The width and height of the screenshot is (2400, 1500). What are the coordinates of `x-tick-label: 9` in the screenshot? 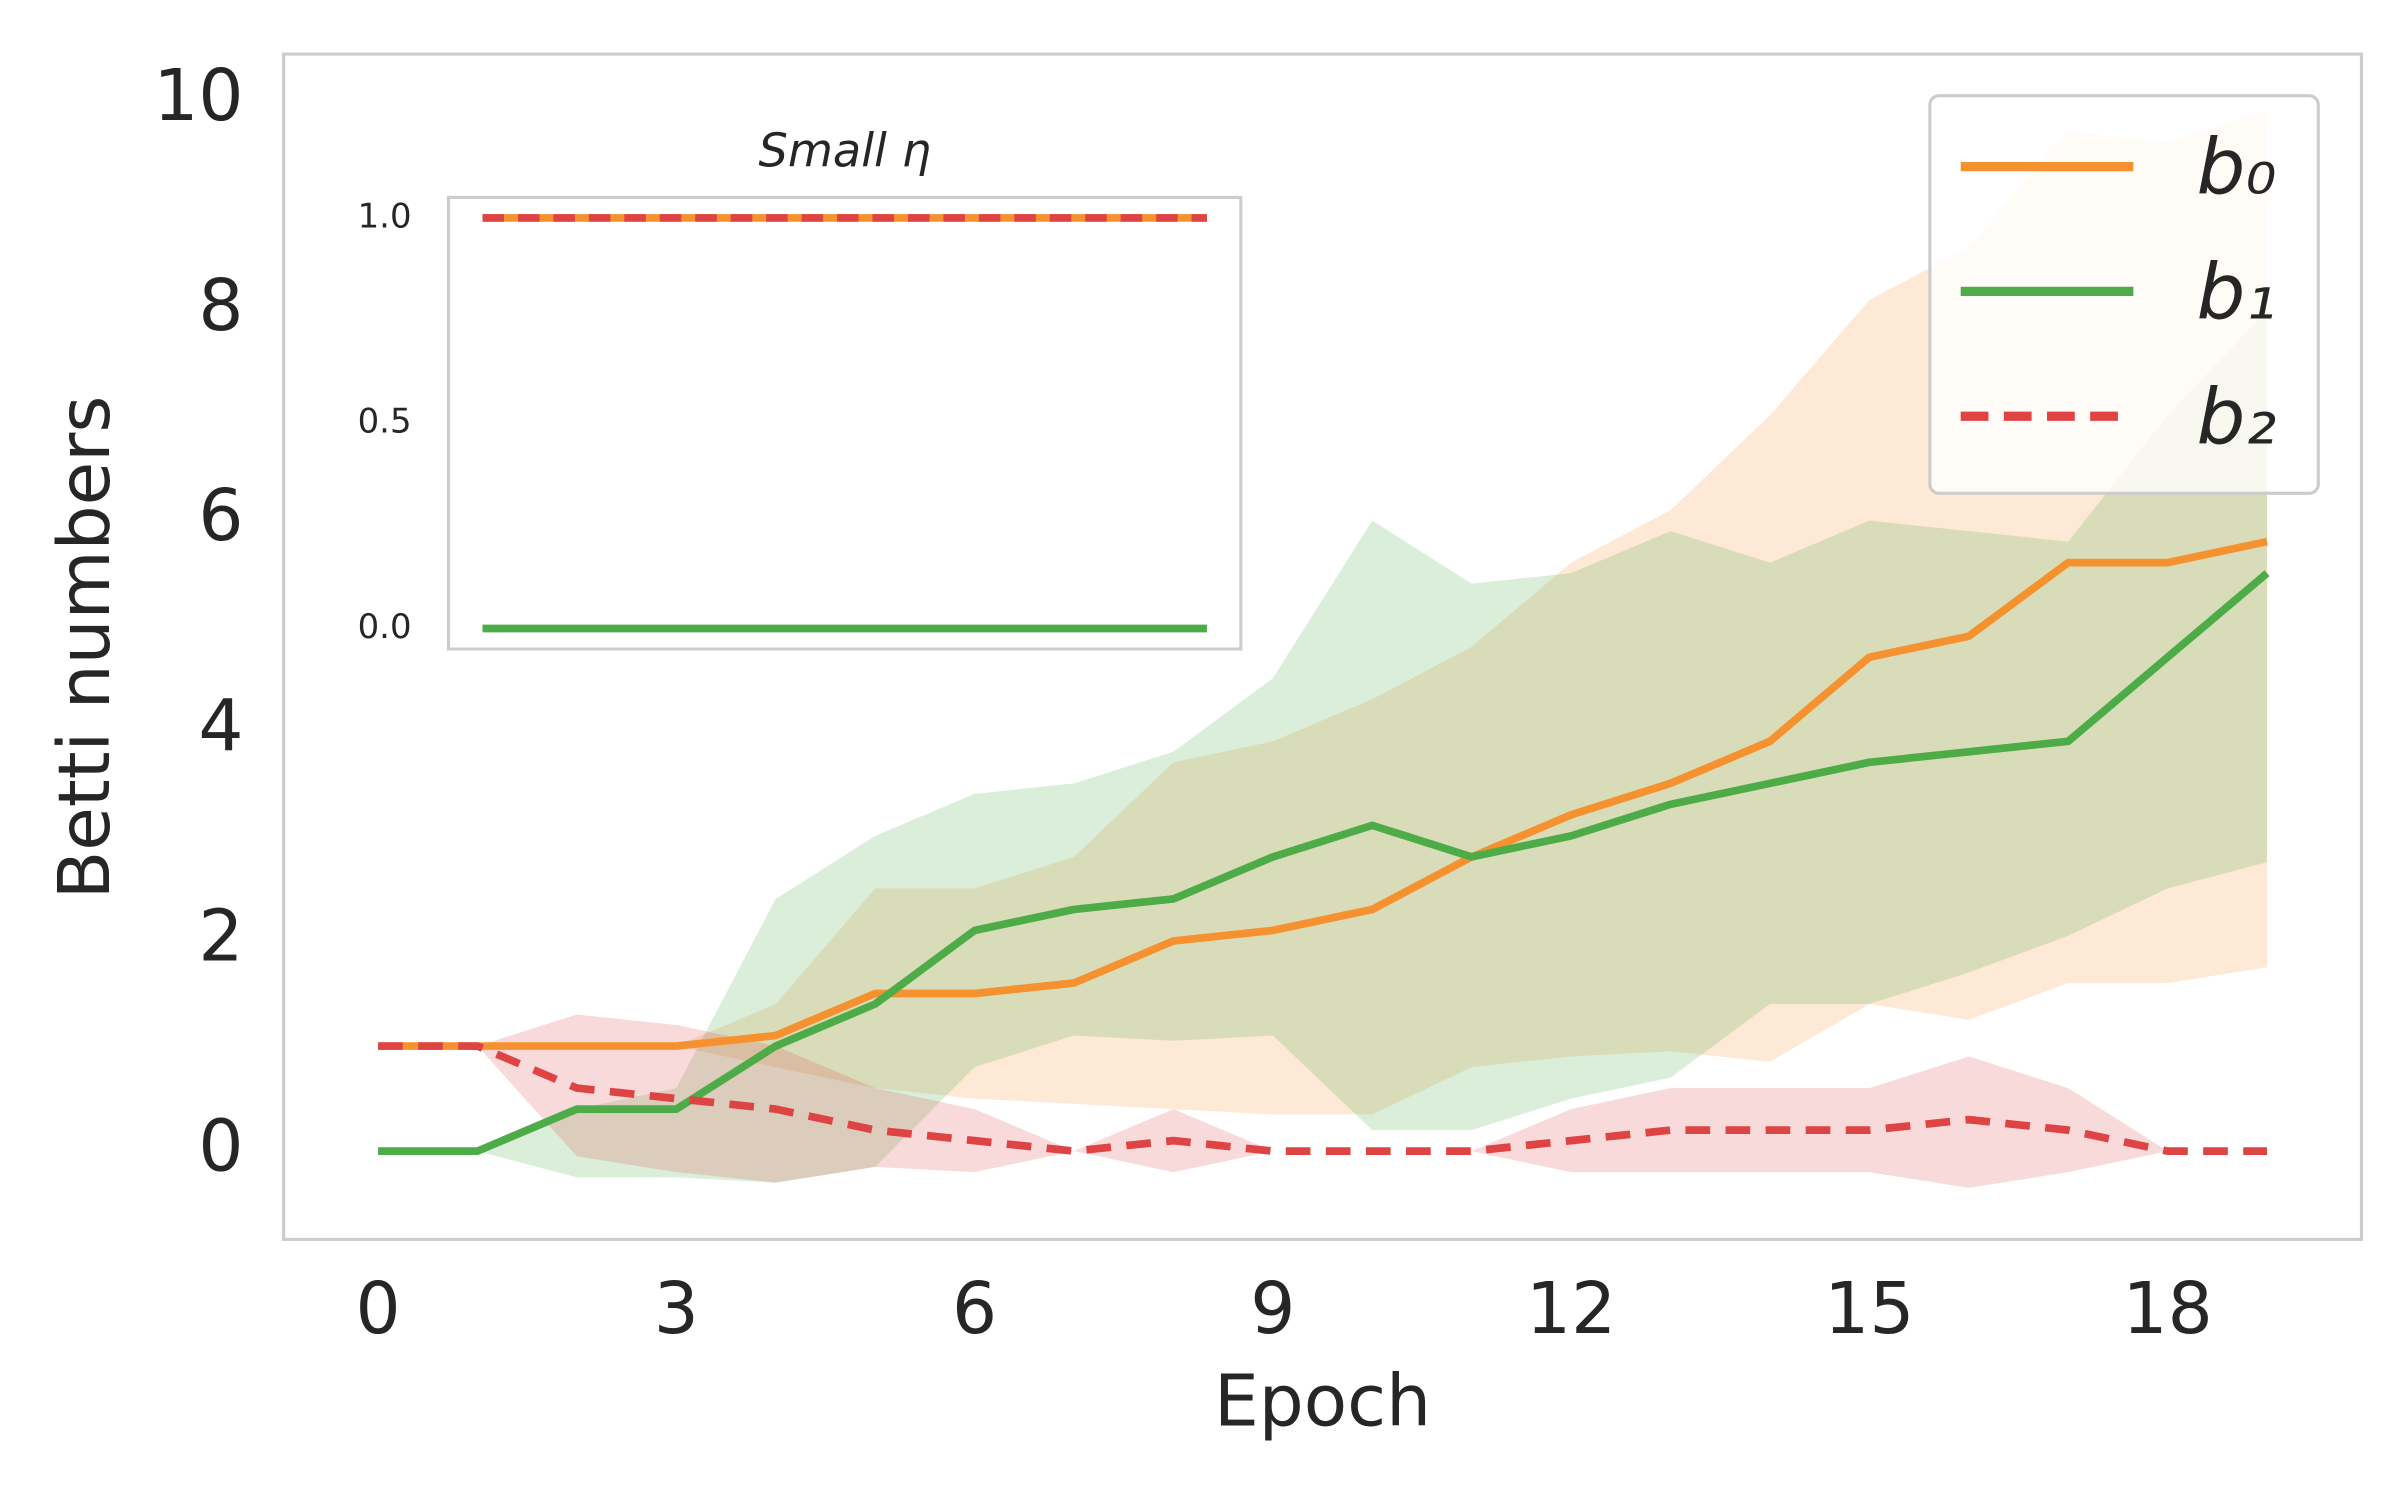 It's located at (1272, 1308).